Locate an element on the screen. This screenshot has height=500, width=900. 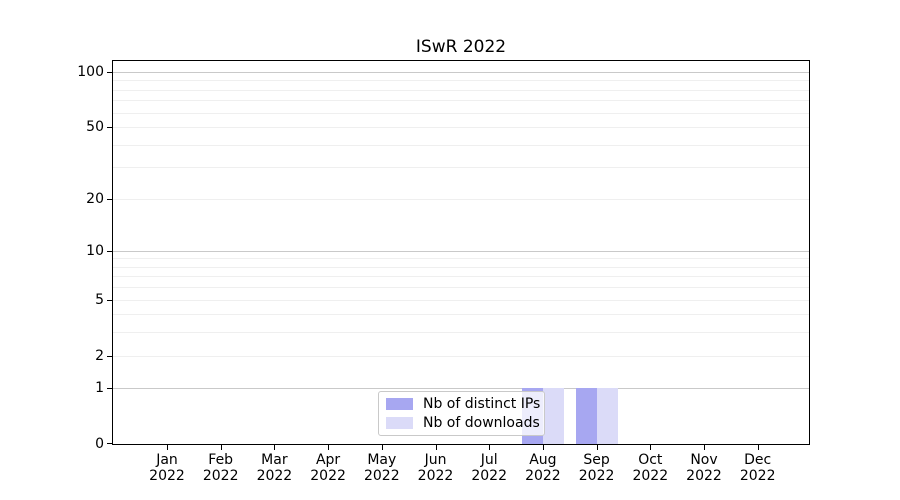
gridline-minor-y6 is located at coordinates (461, 288).